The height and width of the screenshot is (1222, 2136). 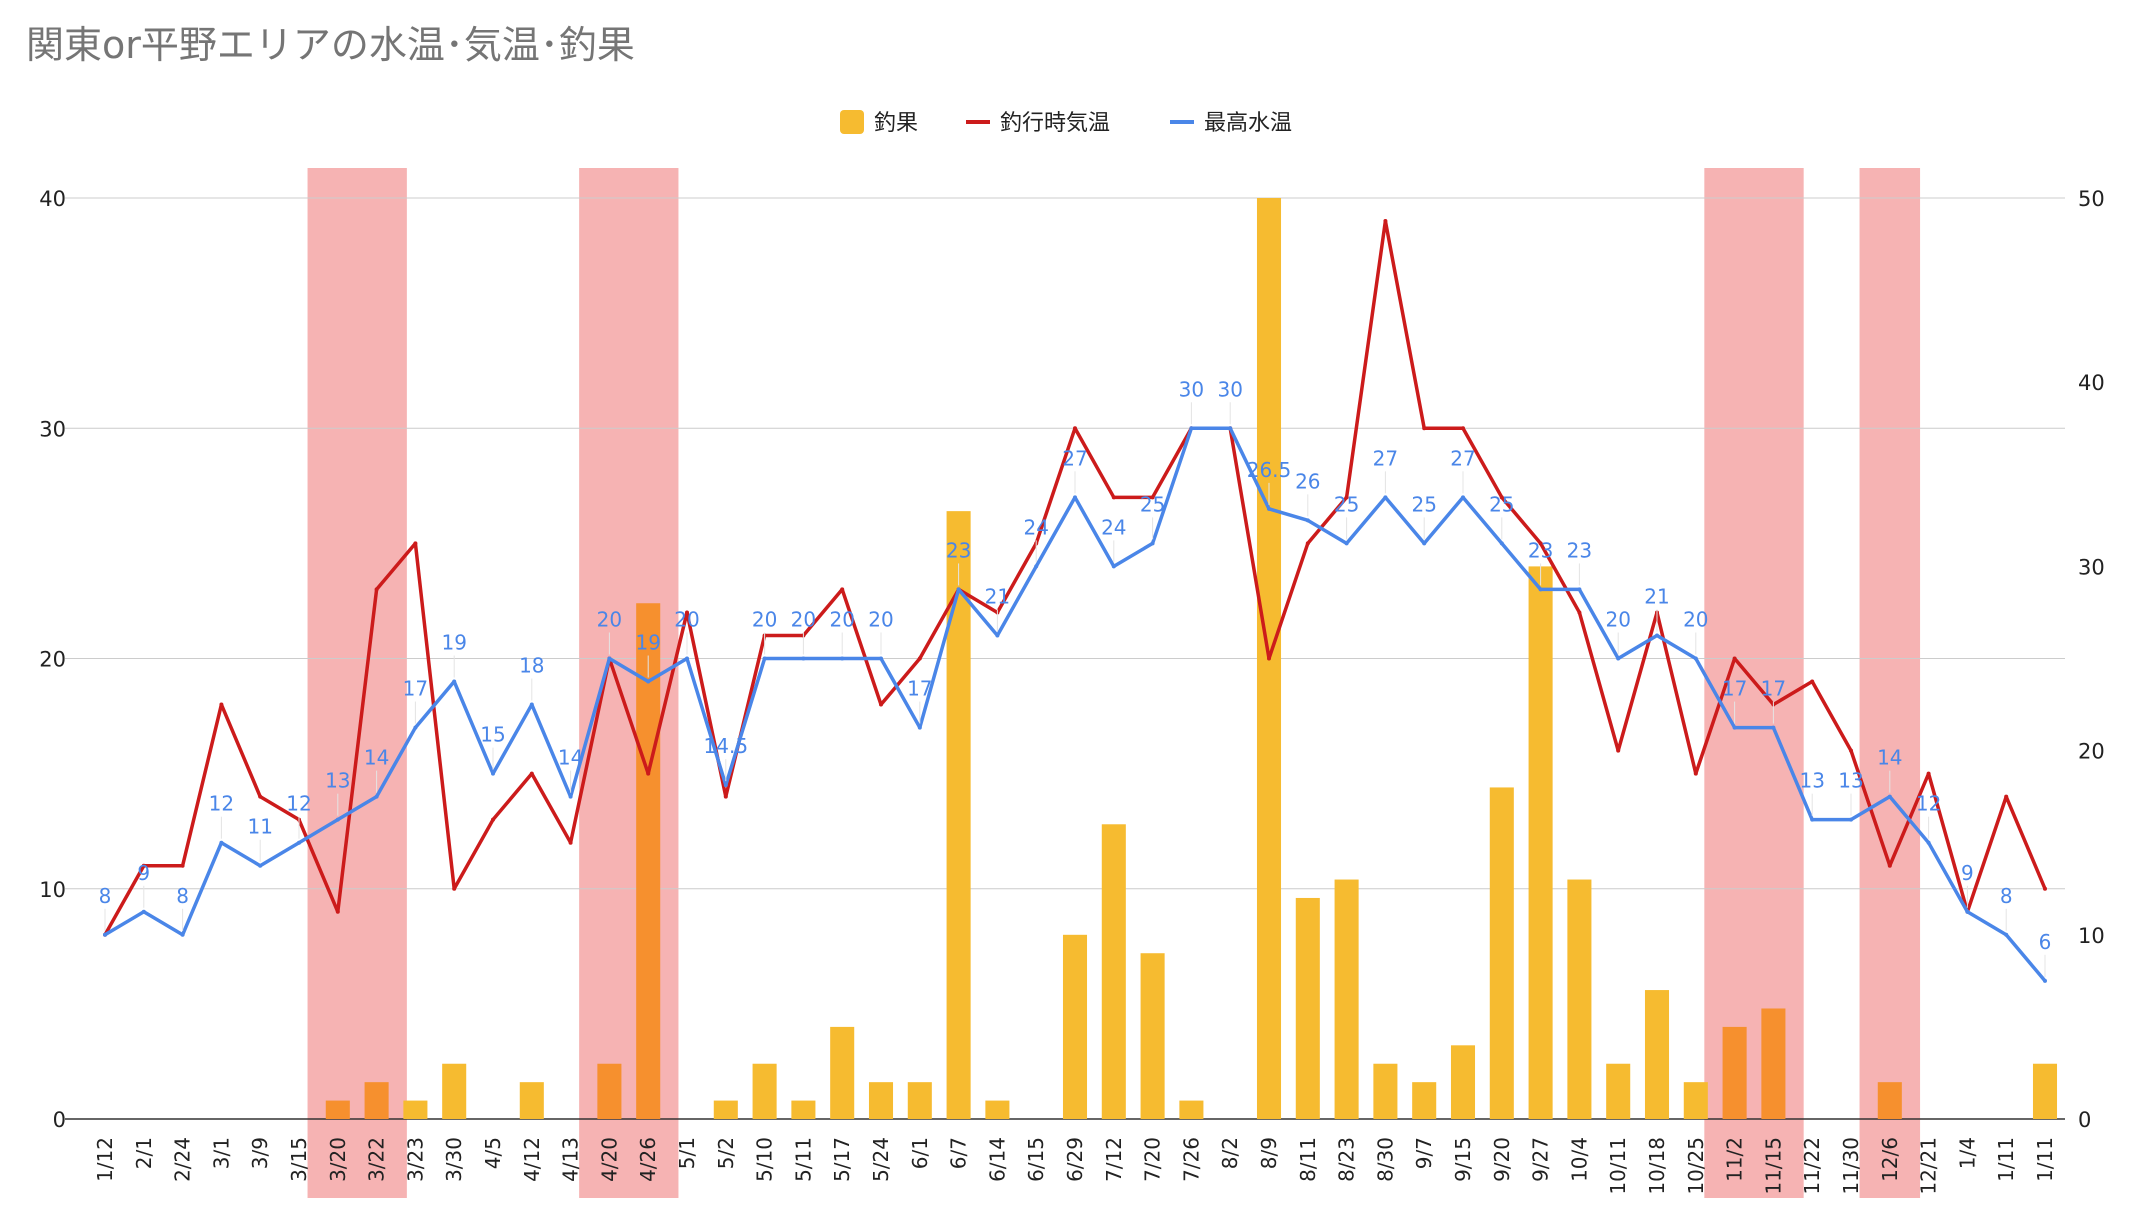 What do you see at coordinates (1501, 504) in the screenshot?
I see `data-label-36: 25` at bounding box center [1501, 504].